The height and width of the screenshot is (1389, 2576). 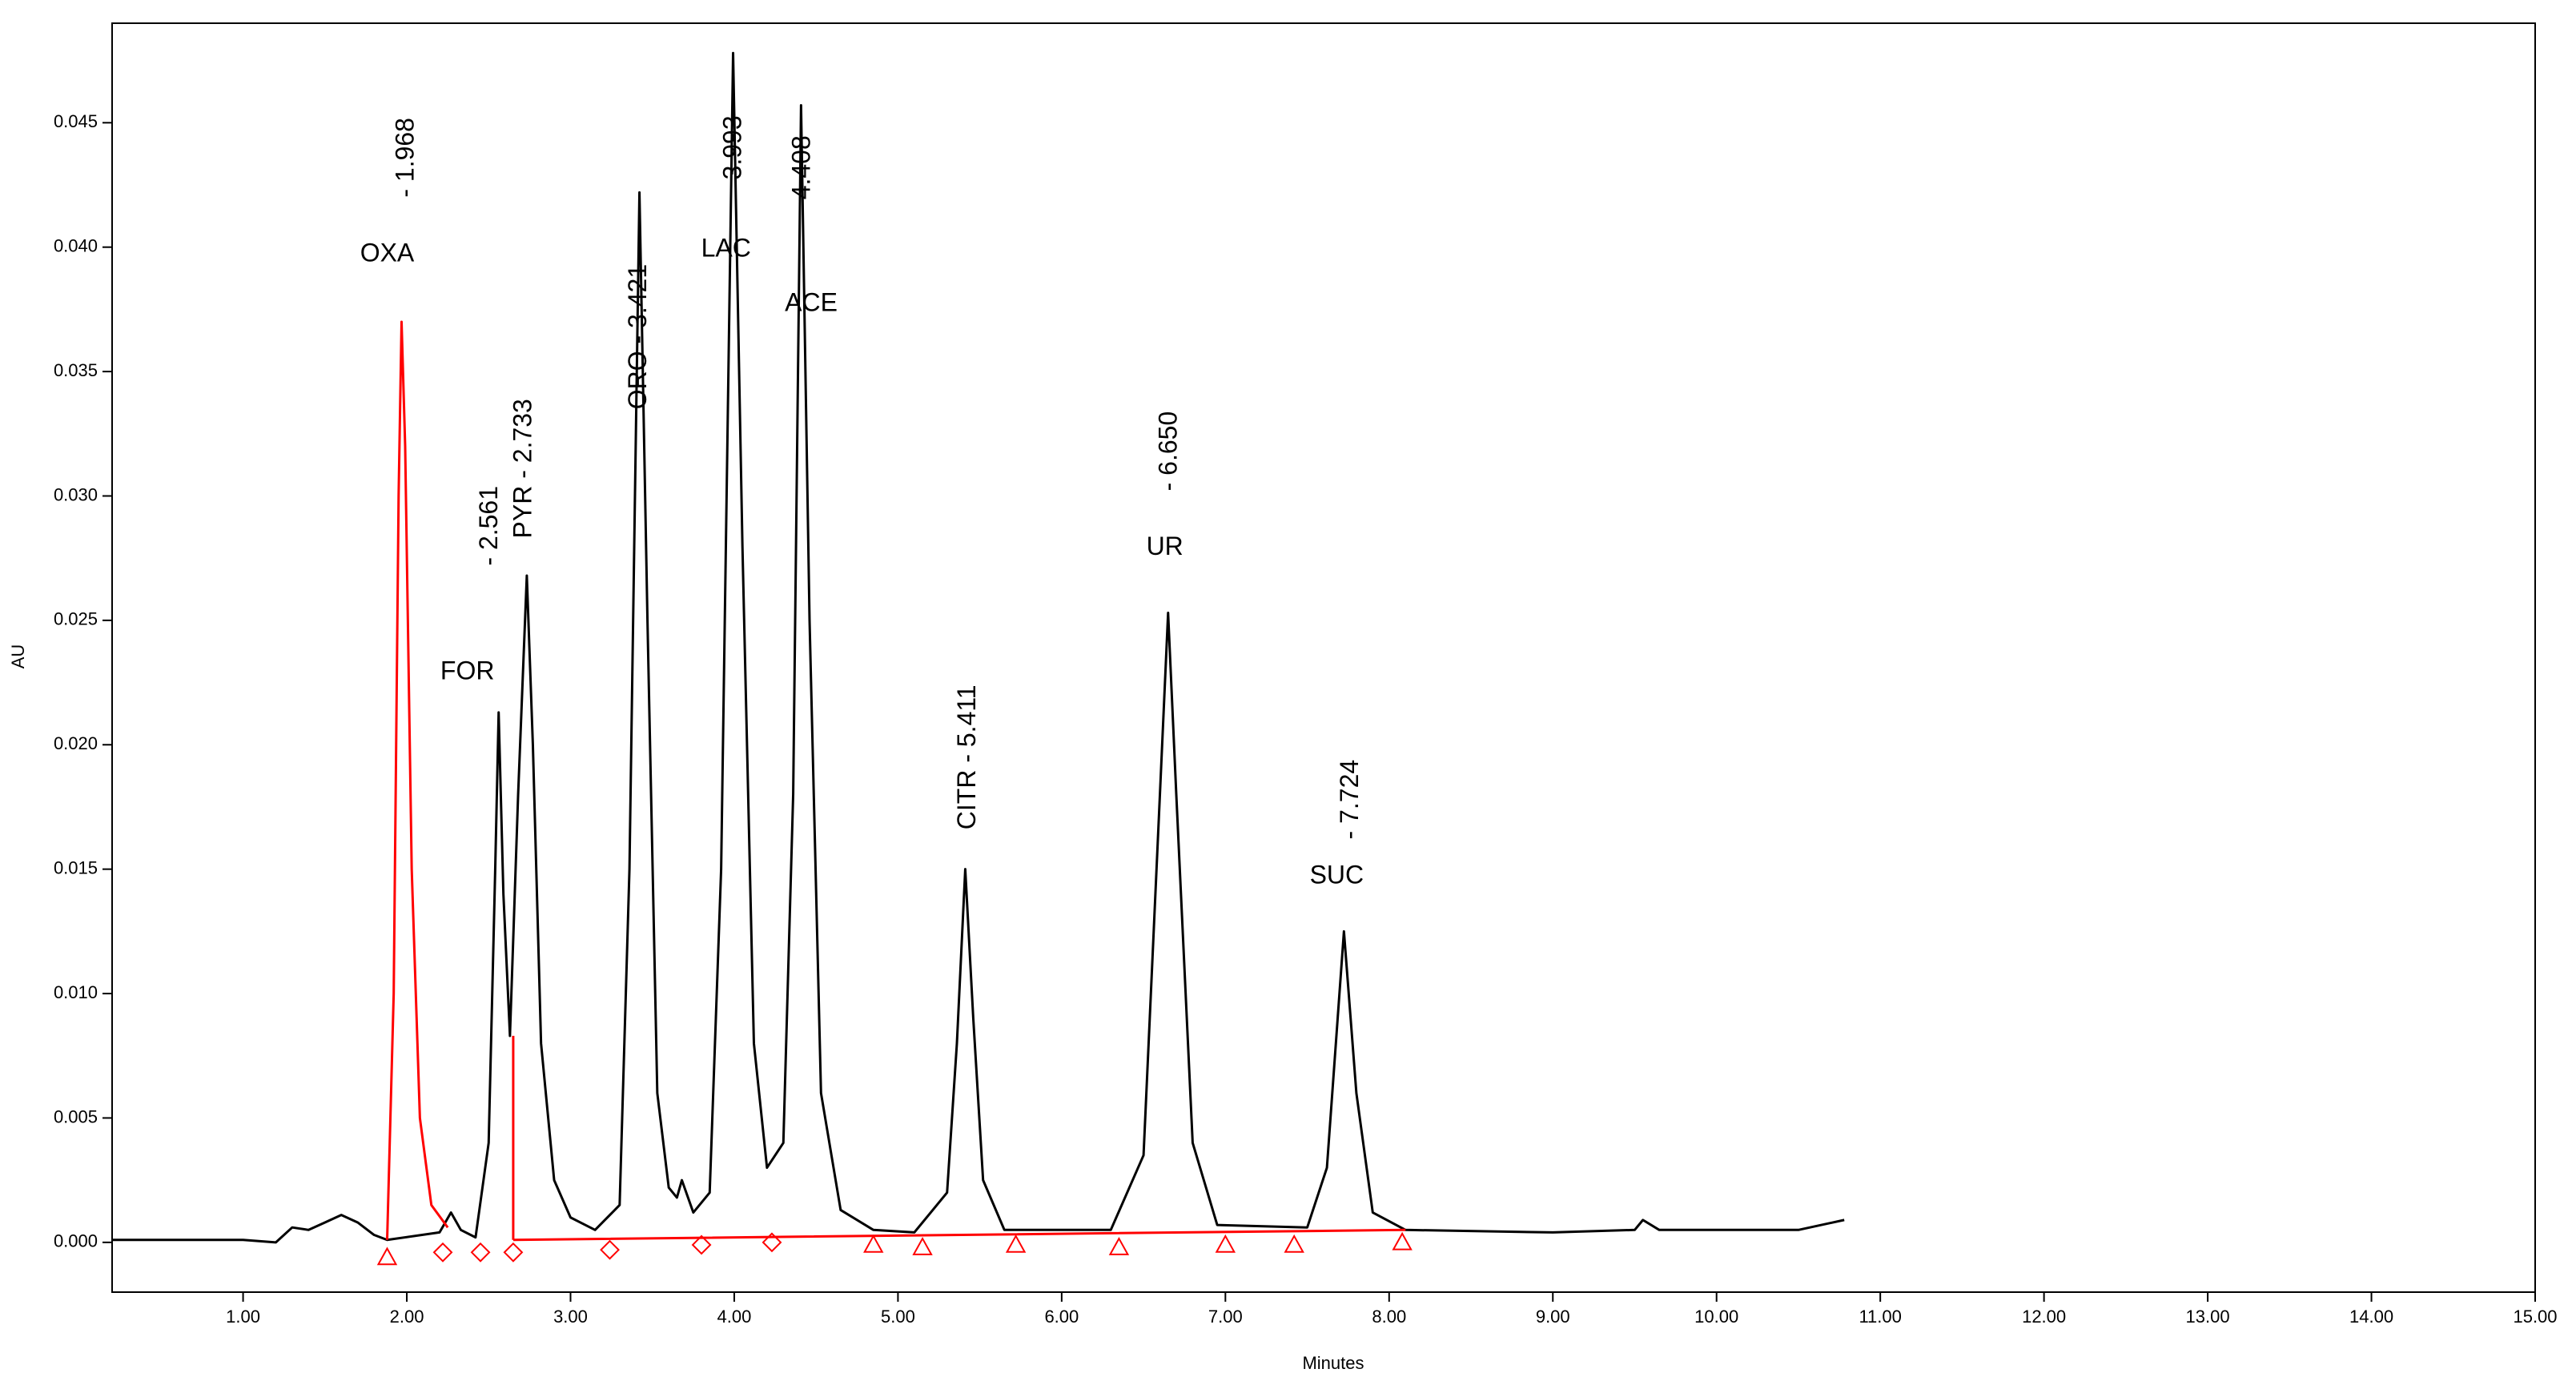 I want to click on peak-label: - 6.650, so click(x=1167, y=451).